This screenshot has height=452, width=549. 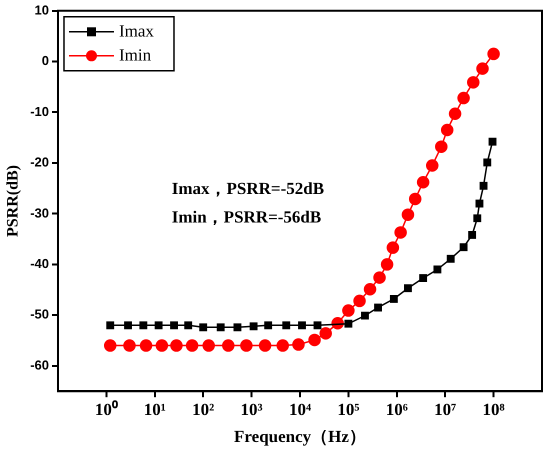 What do you see at coordinates (39, 212) in the screenshot?
I see `y-tick-label: -30` at bounding box center [39, 212].